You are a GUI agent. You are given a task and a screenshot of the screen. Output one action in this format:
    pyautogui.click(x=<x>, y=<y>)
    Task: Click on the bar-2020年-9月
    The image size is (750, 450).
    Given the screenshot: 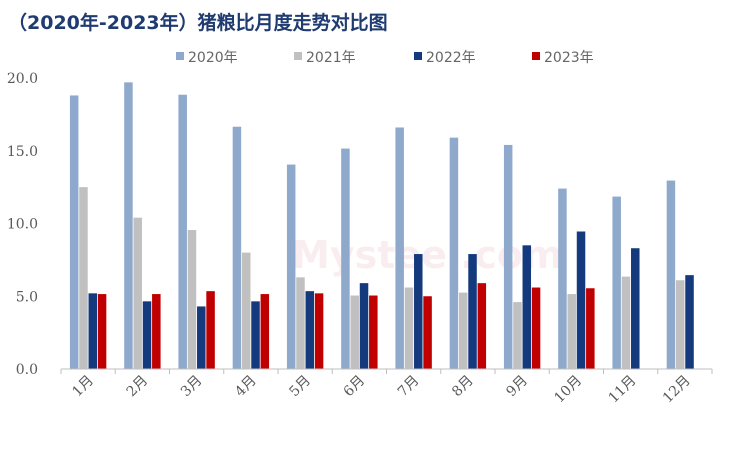 What is the action you would take?
    pyautogui.click(x=508, y=256)
    